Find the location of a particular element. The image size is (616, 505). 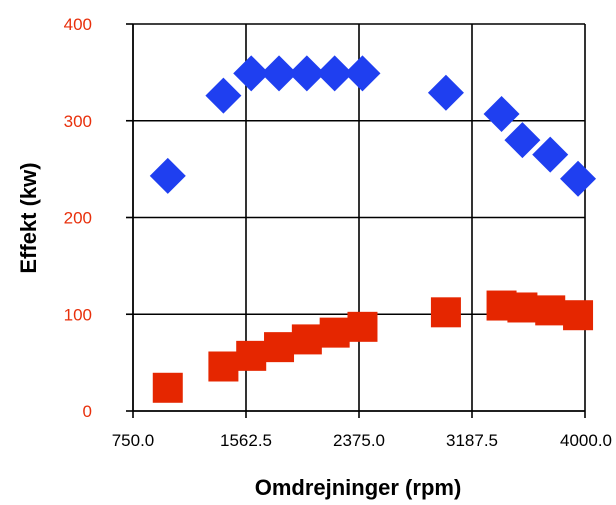

x-tick-label: 3187.5 is located at coordinates (472, 440).